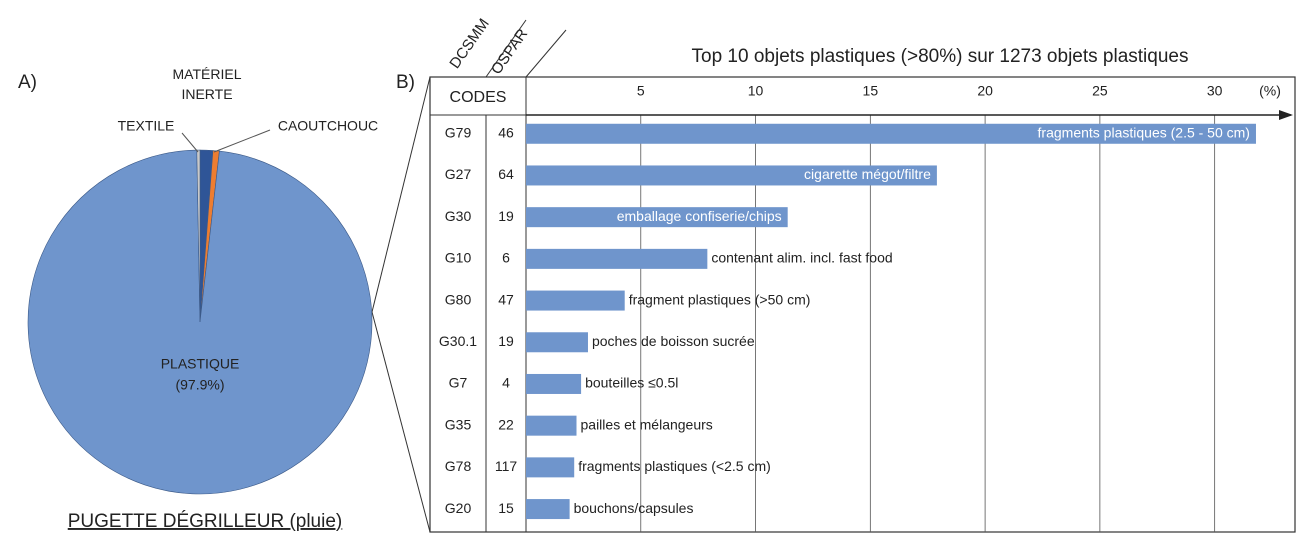  I want to click on bar-label: bouchons/capsules, so click(634, 508).